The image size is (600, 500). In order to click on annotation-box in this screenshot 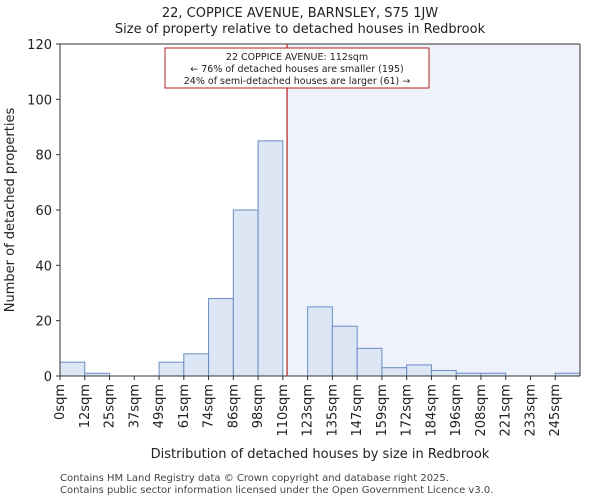, I will do `click(297, 68)`.